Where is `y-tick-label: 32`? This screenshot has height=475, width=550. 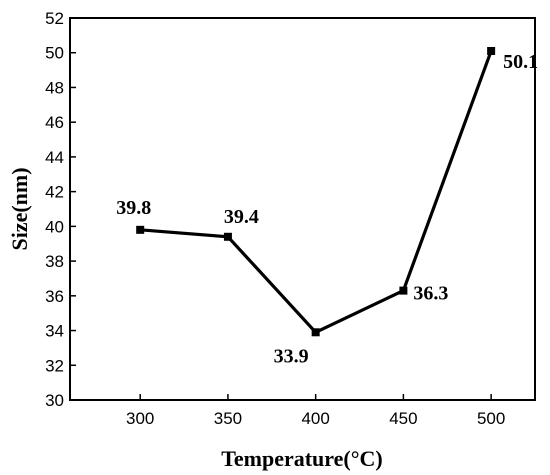
y-tick-label: 32 is located at coordinates (54, 365).